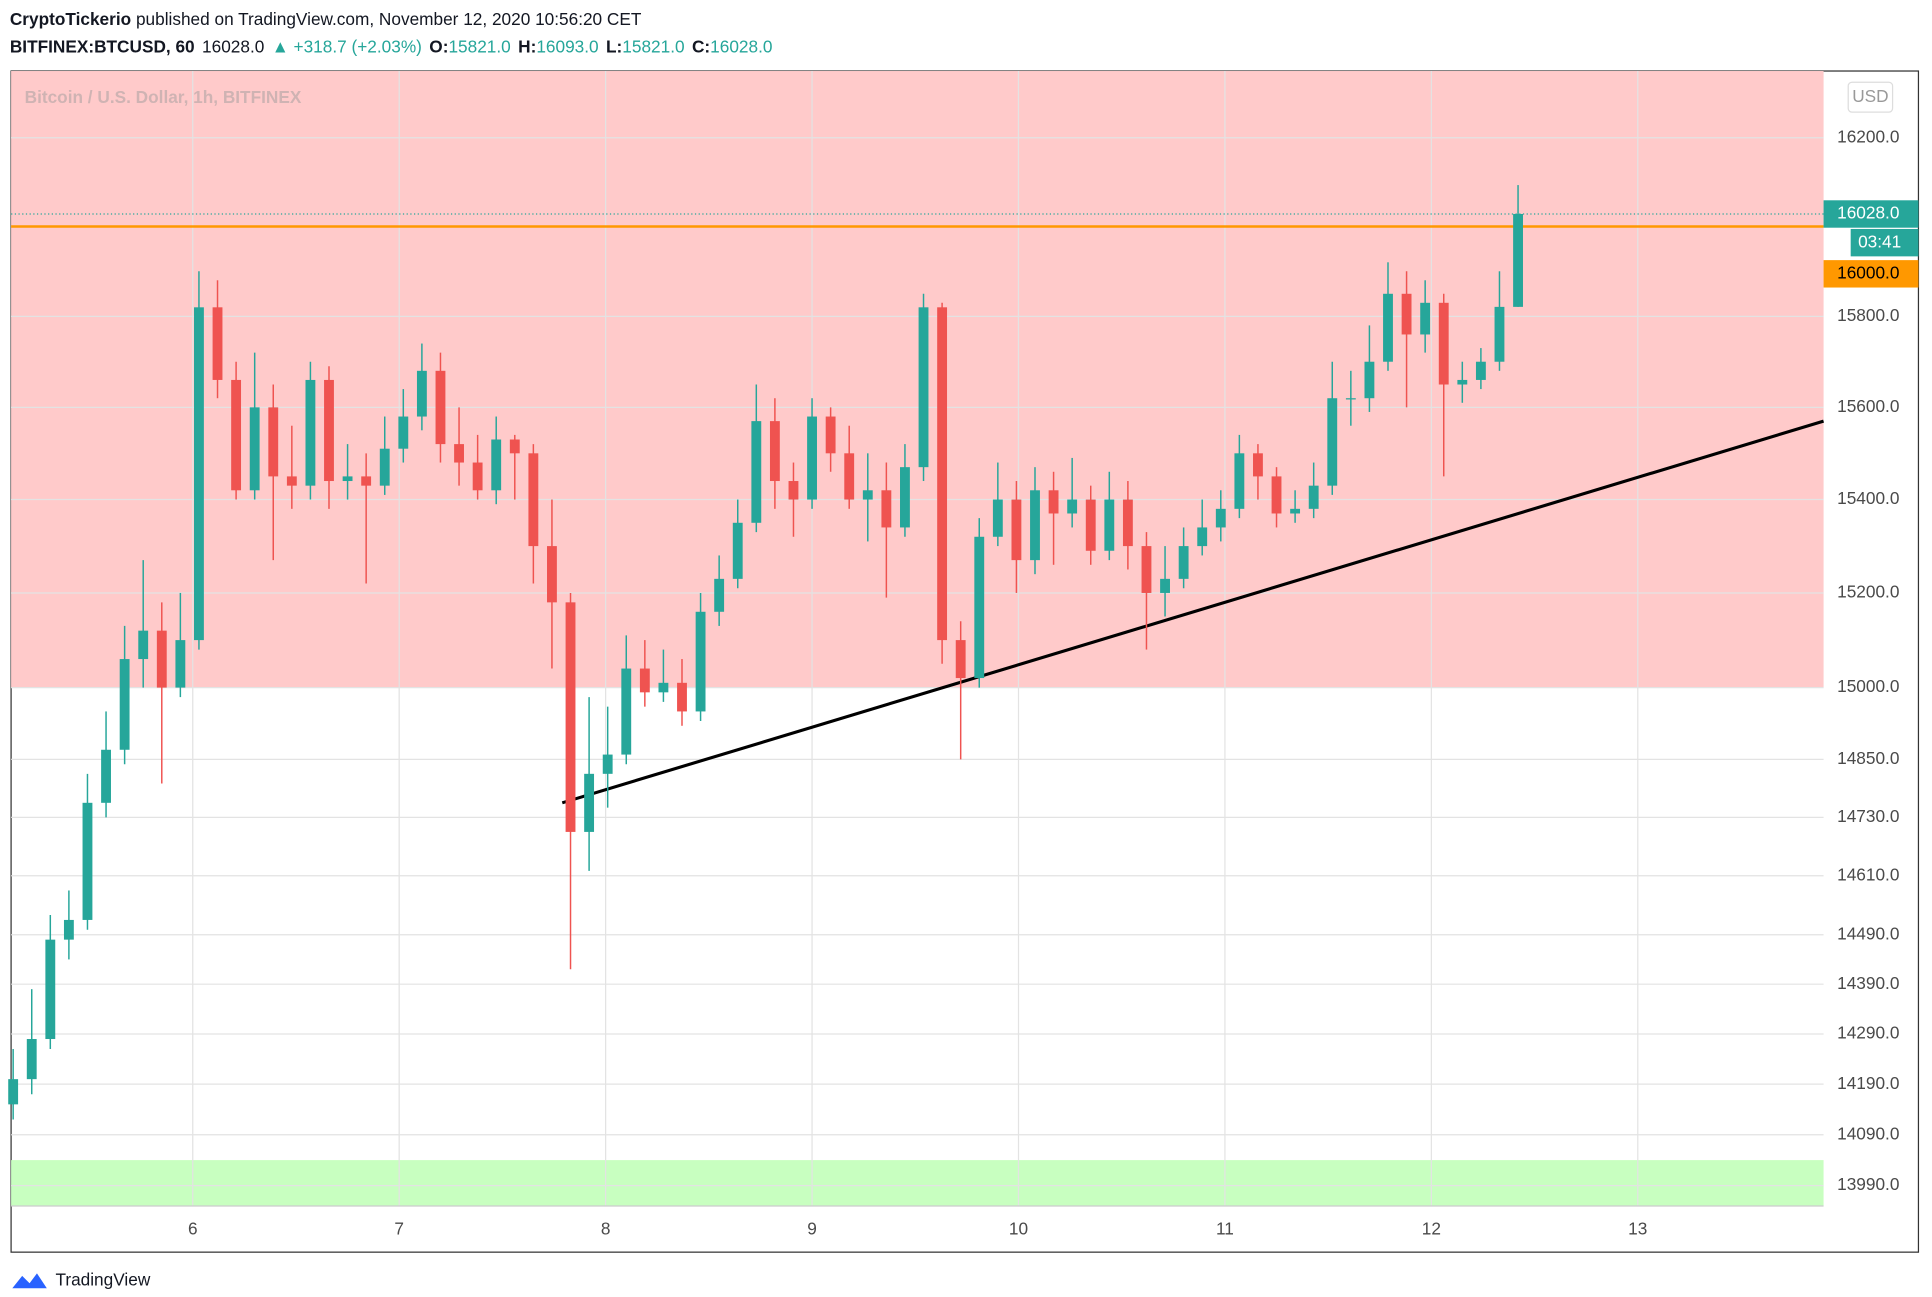 Image resolution: width=1932 pixels, height=1297 pixels. What do you see at coordinates (1431, 1228) in the screenshot?
I see `x-tick-label: 12` at bounding box center [1431, 1228].